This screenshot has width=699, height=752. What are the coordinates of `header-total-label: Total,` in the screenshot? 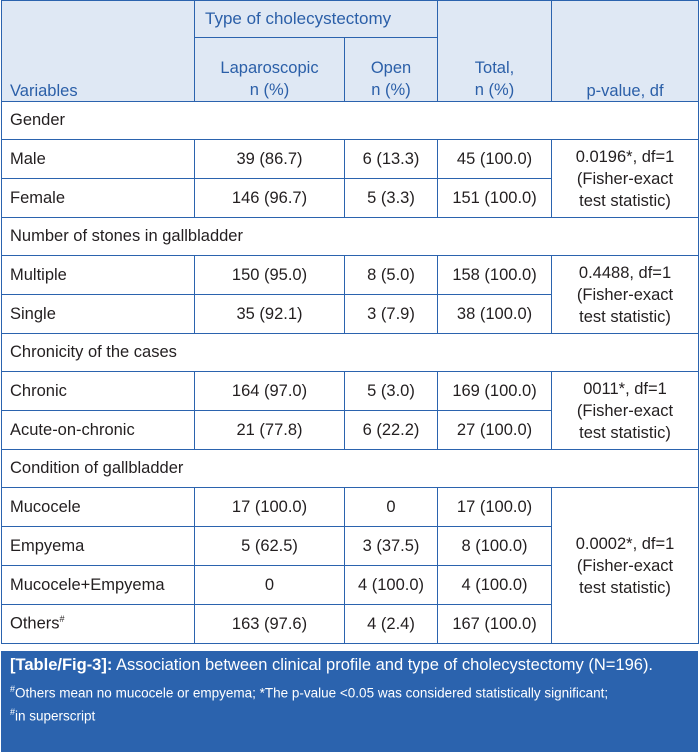 It's located at (494, 68).